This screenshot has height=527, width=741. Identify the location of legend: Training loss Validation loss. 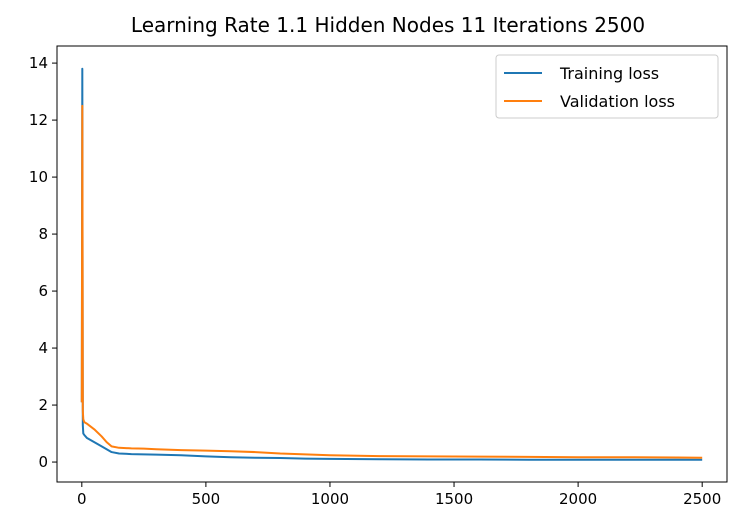
(607, 86).